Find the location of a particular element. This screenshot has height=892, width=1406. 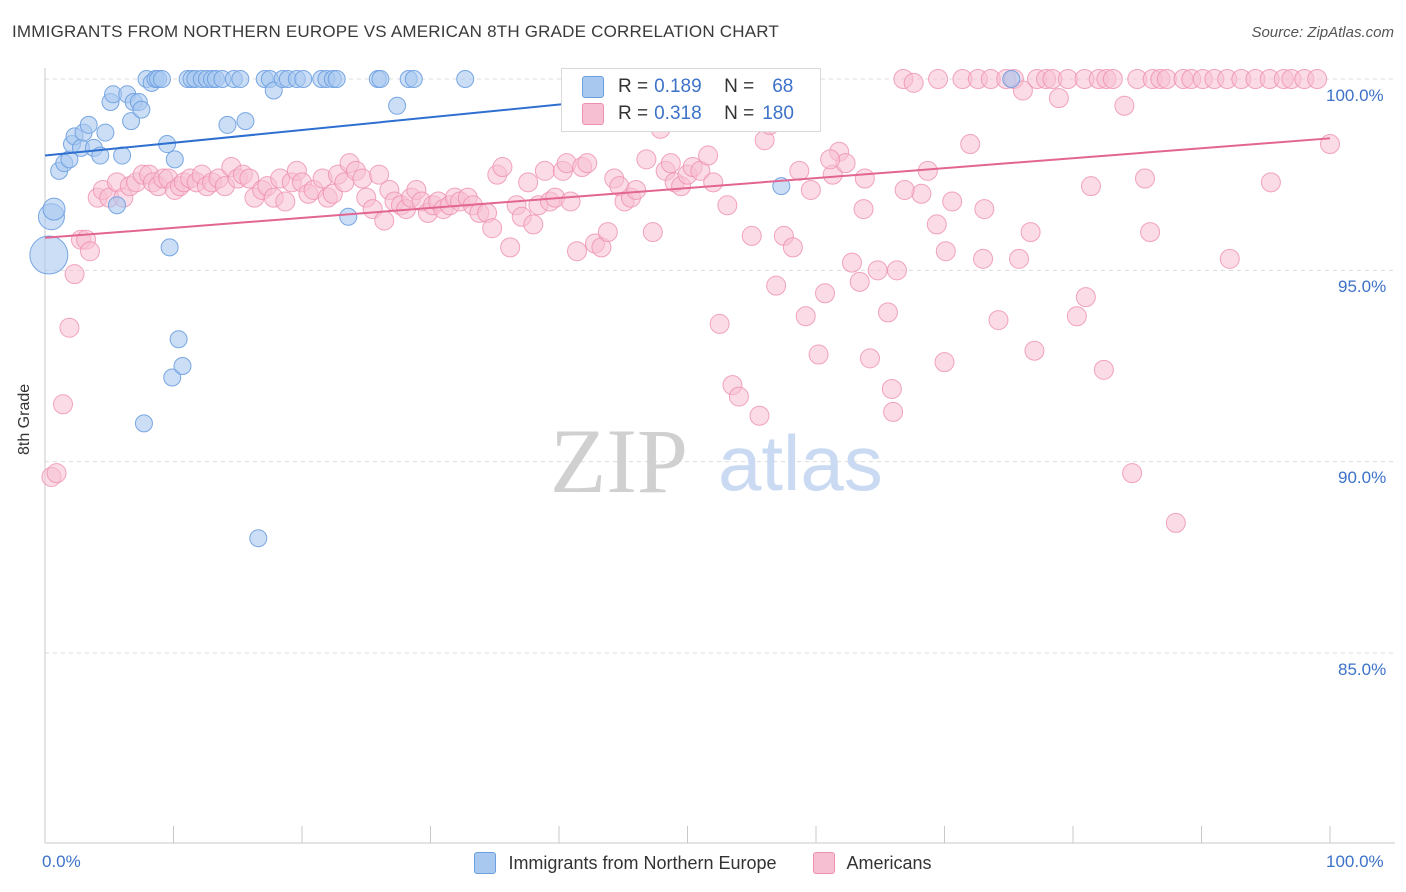

legend-item-northern-europe: Immigrants from Northern Europe is located at coordinates (625, 863).